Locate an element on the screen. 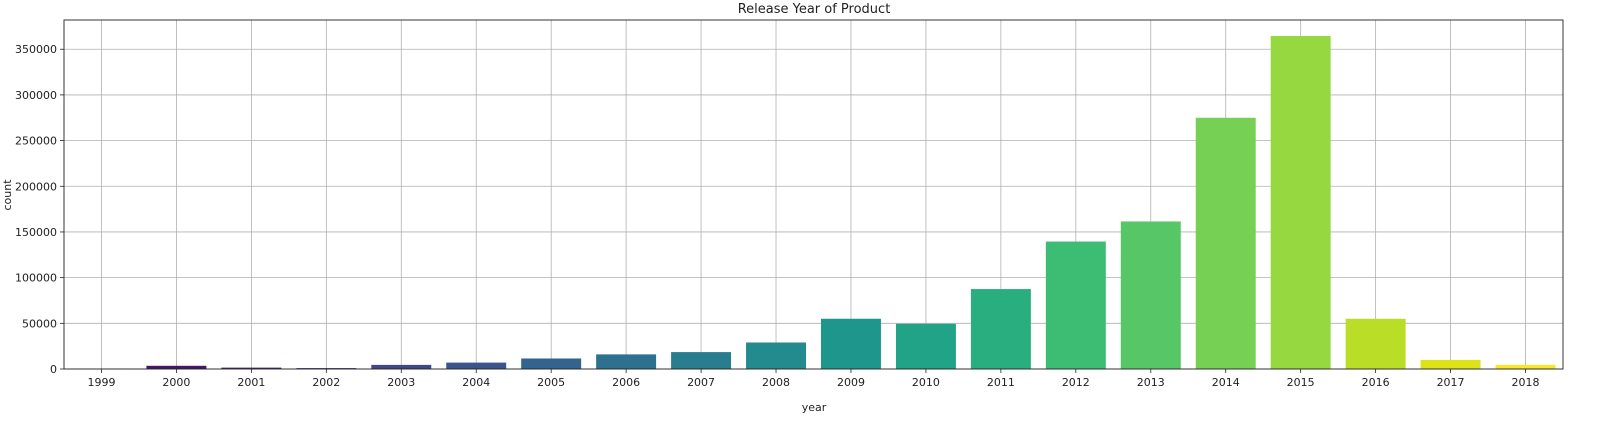 The image size is (1606, 421). x-tick-label: 2017 is located at coordinates (1451, 382).